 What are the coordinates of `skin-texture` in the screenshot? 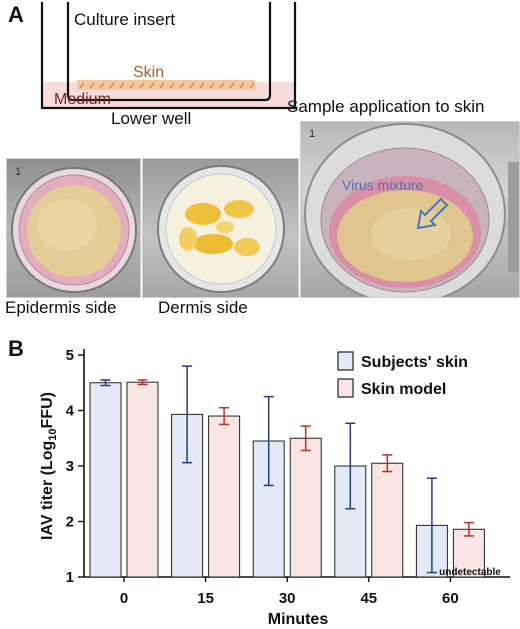 It's located at (167, 85).